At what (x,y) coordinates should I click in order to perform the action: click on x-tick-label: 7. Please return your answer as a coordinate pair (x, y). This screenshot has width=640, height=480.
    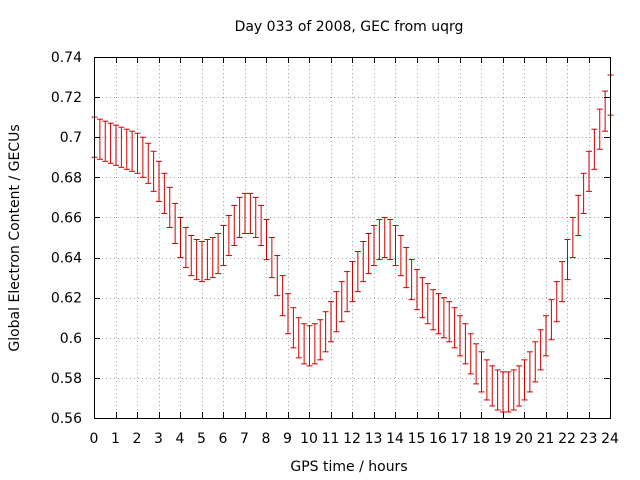
    Looking at the image, I should click on (244, 439).